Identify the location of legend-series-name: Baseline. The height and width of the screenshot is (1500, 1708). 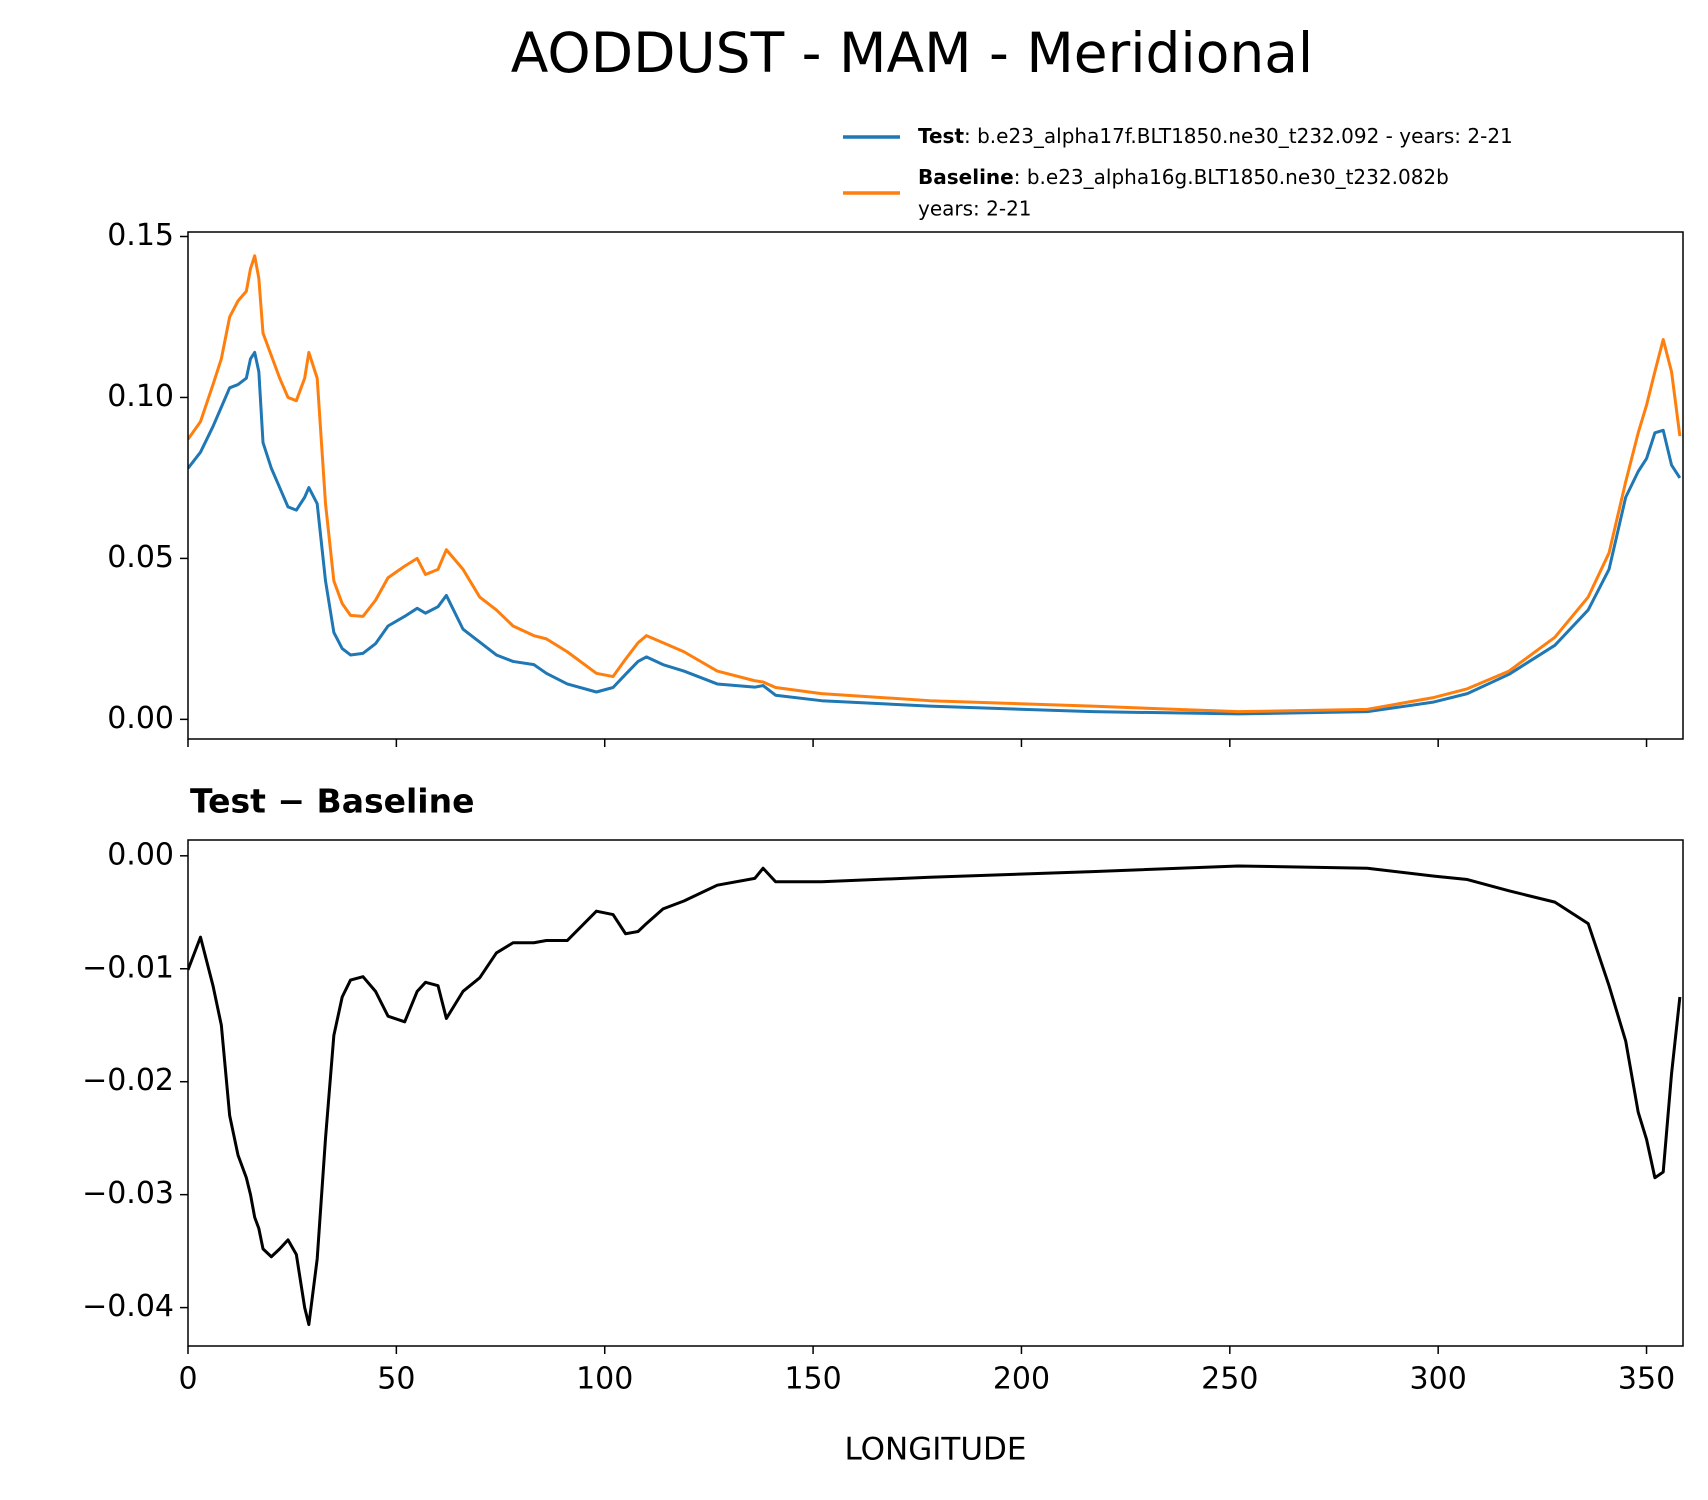
(966, 177).